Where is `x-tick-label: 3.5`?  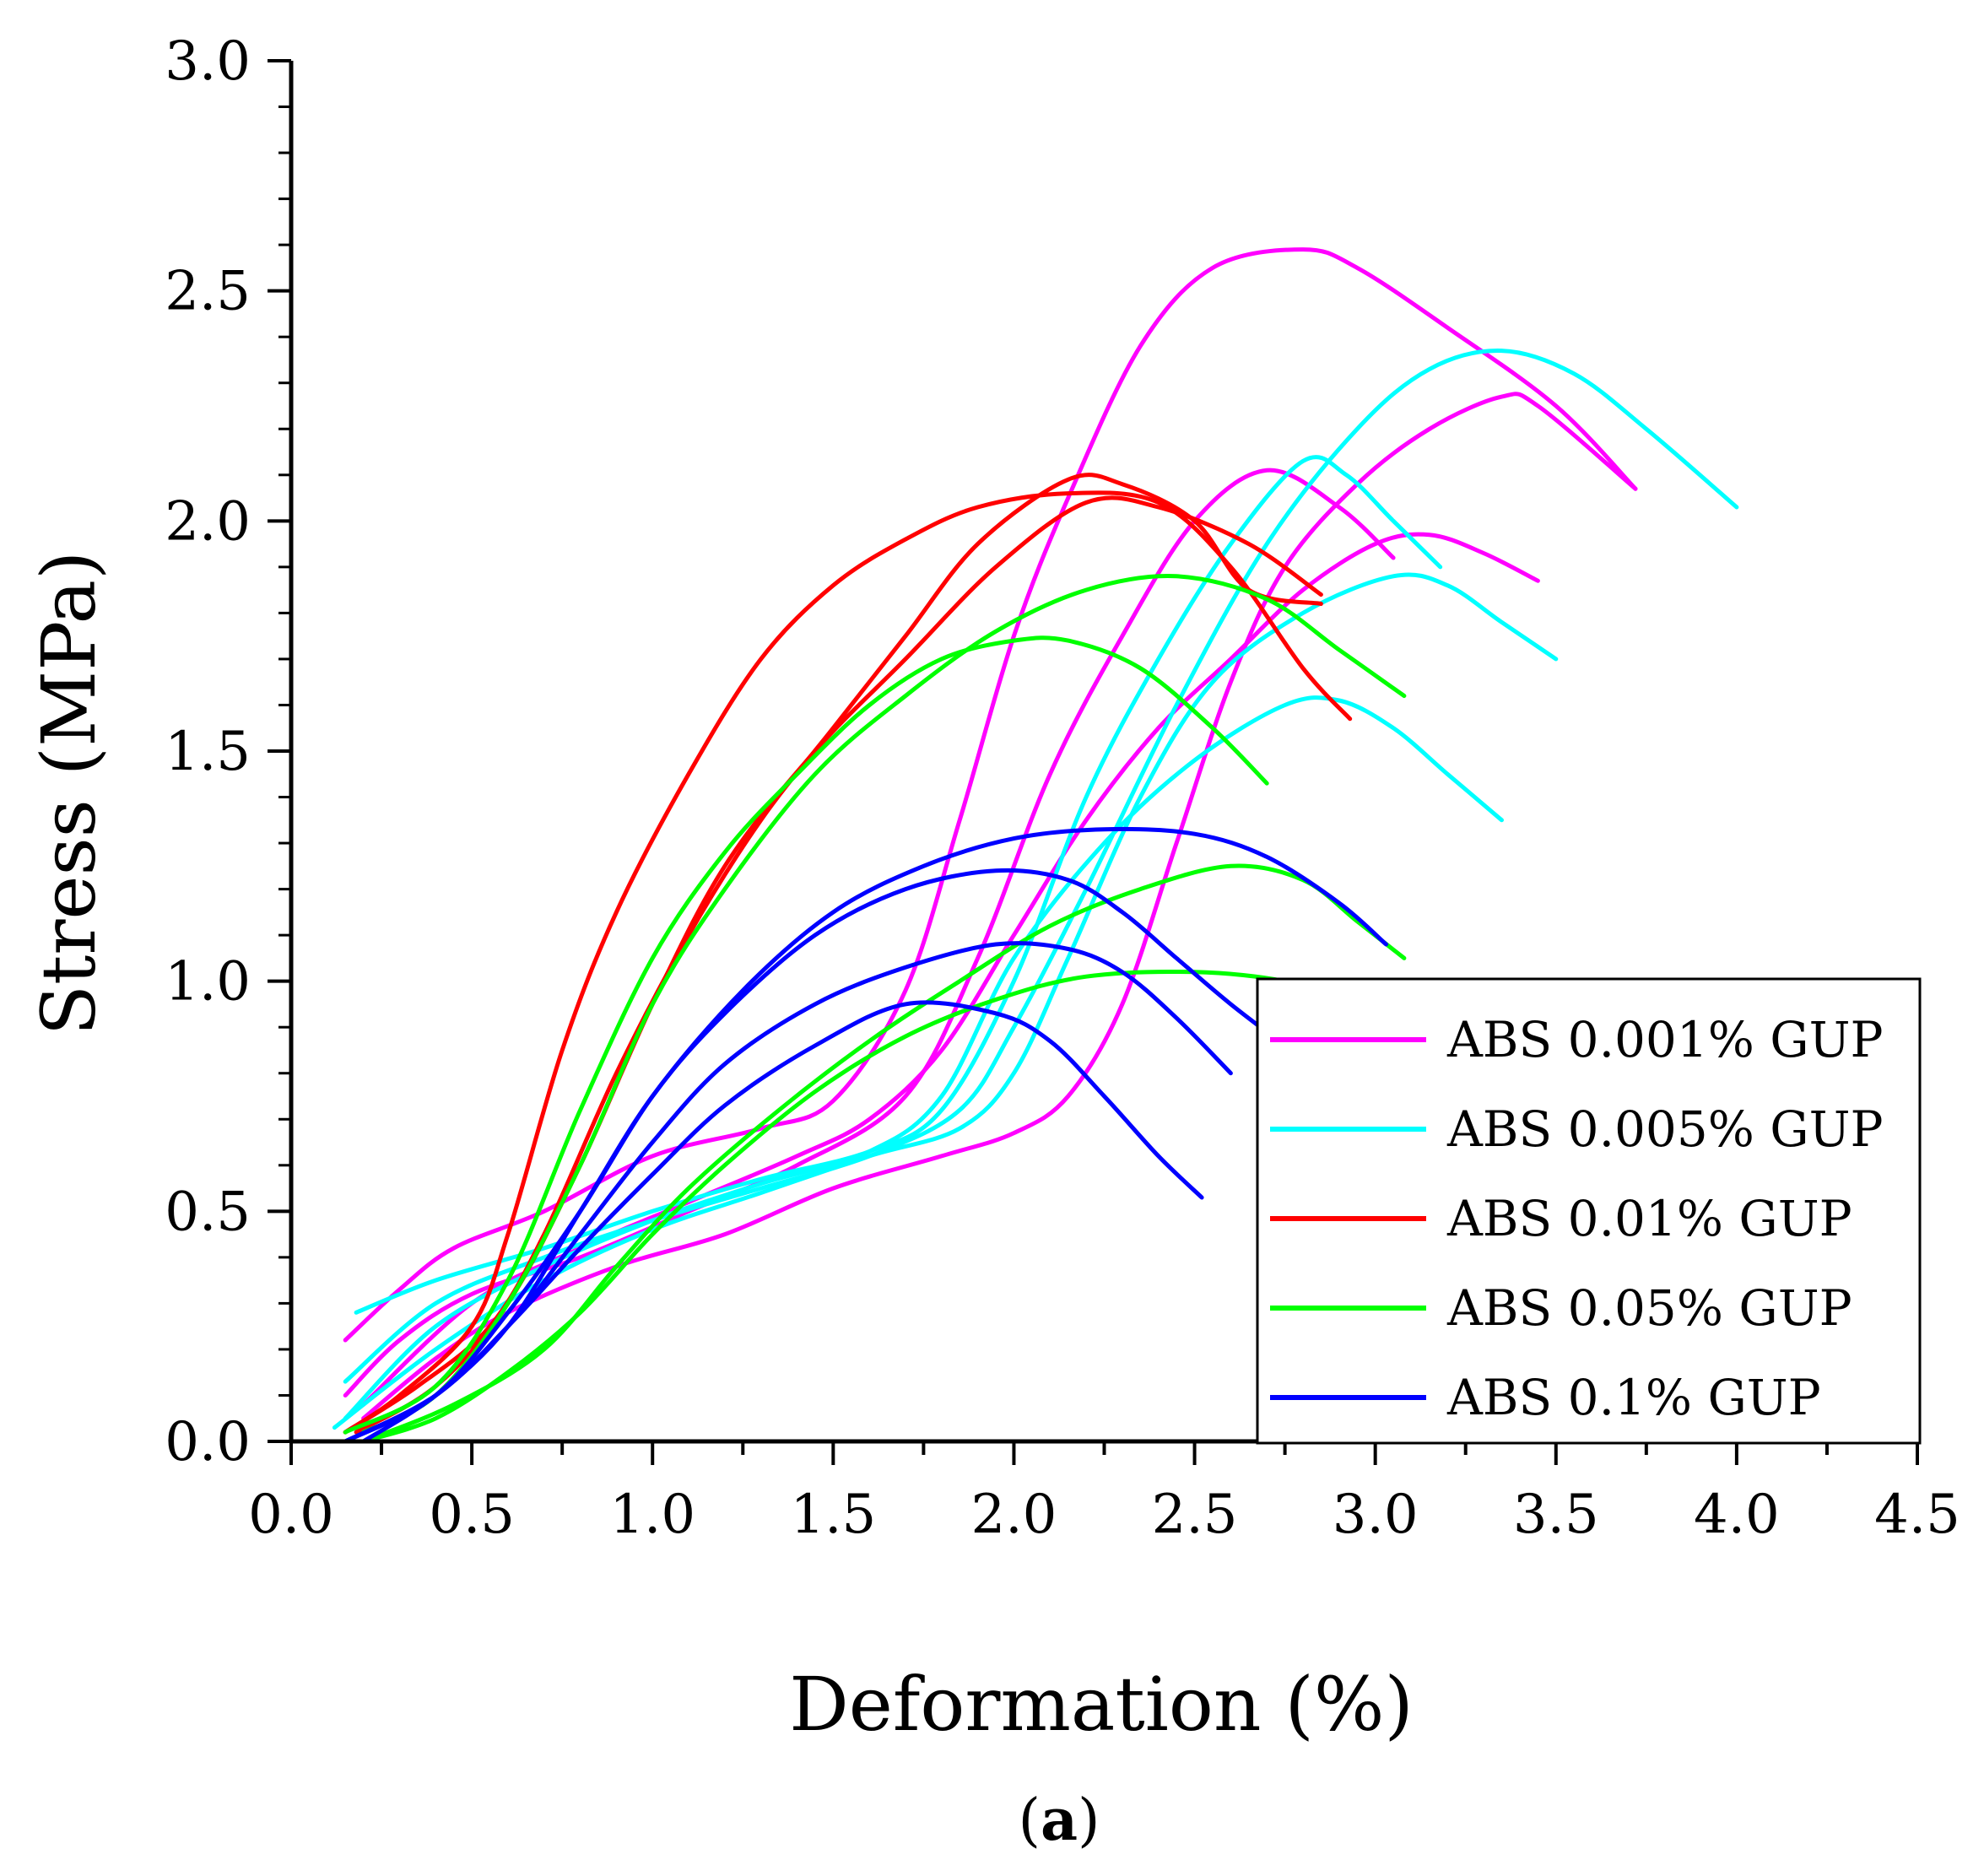
x-tick-label: 3.5 is located at coordinates (1556, 1515).